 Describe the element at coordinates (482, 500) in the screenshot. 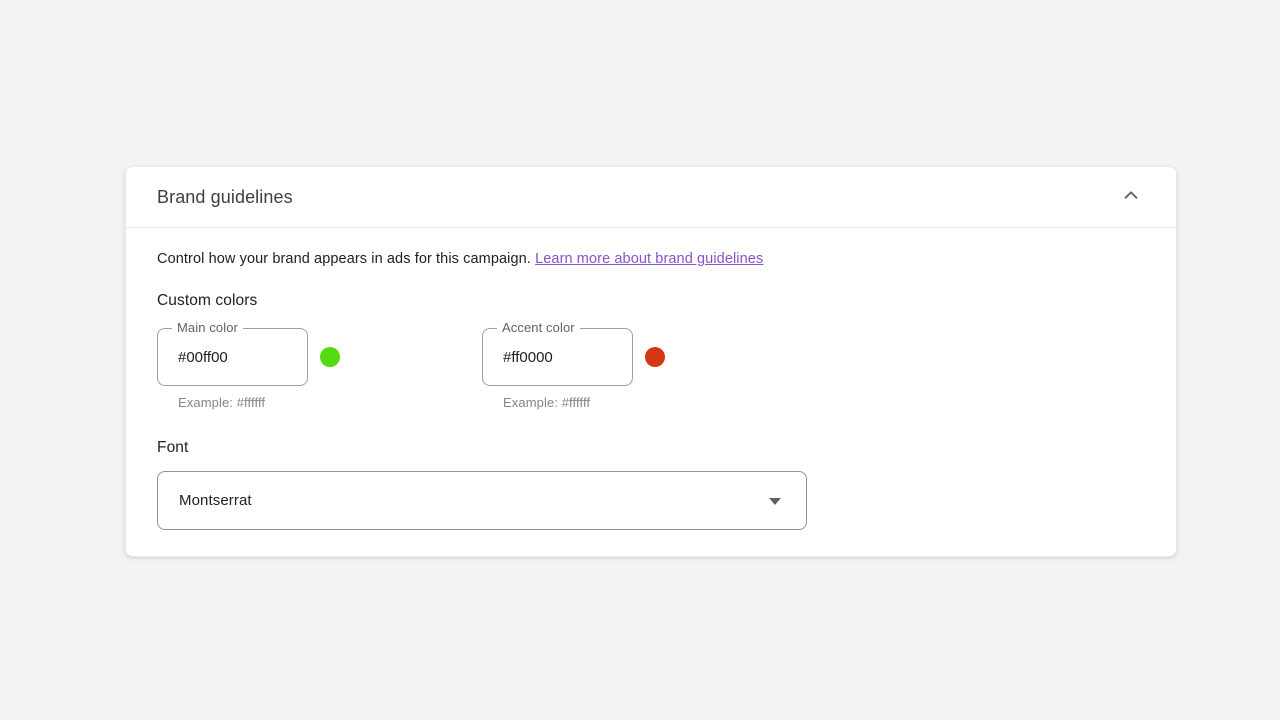

I see `font-select: Montserrat` at that location.